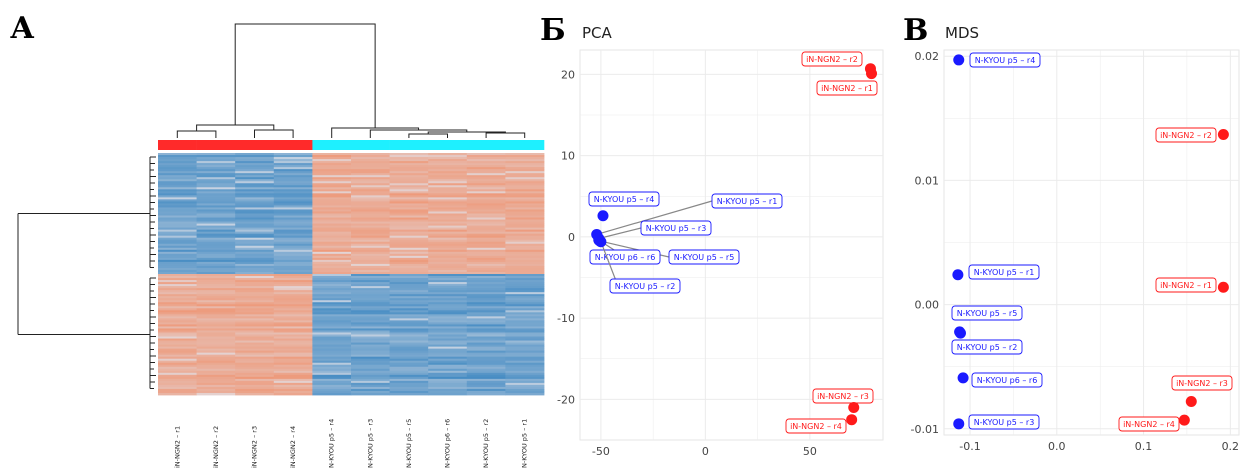 The height and width of the screenshot is (473, 1243). Describe the element at coordinates (568, 156) in the screenshot. I see `y-tick-label: 10` at that location.